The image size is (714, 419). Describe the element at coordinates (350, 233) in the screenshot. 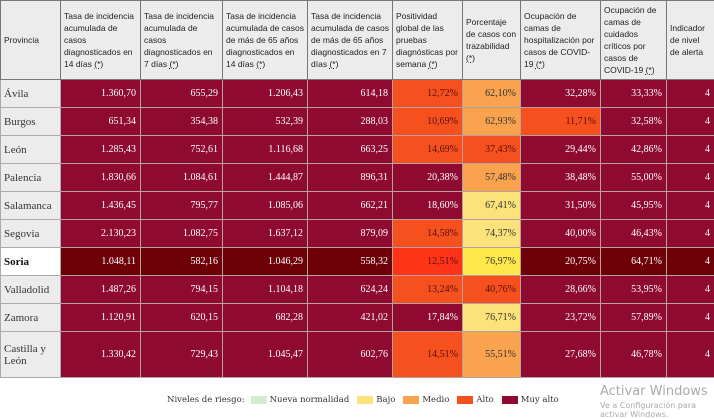

I see `indicator-cell: 879,09` at that location.